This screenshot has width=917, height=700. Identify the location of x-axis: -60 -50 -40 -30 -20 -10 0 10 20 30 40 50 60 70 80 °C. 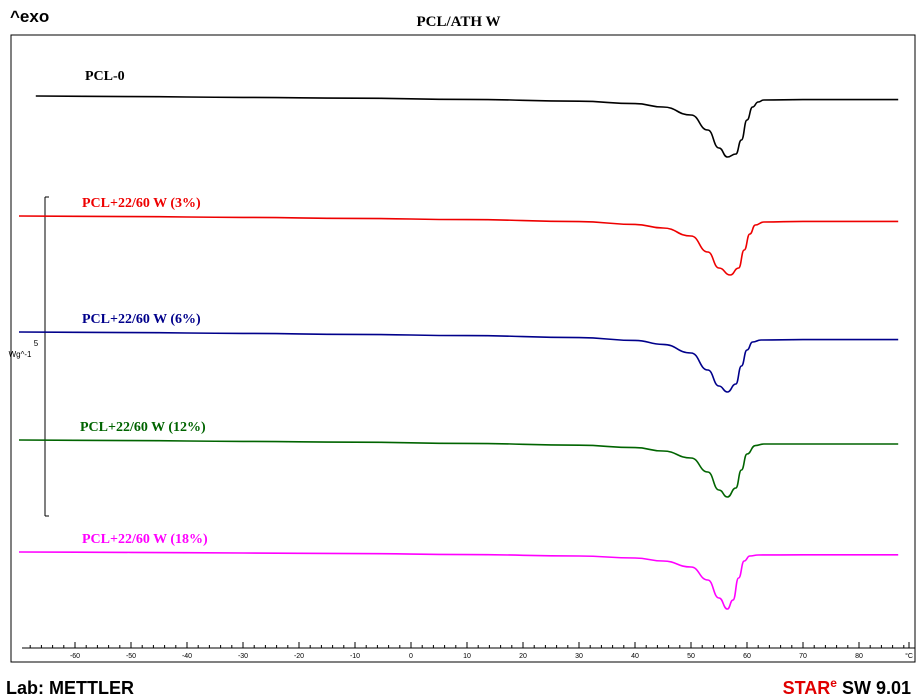
(468, 651).